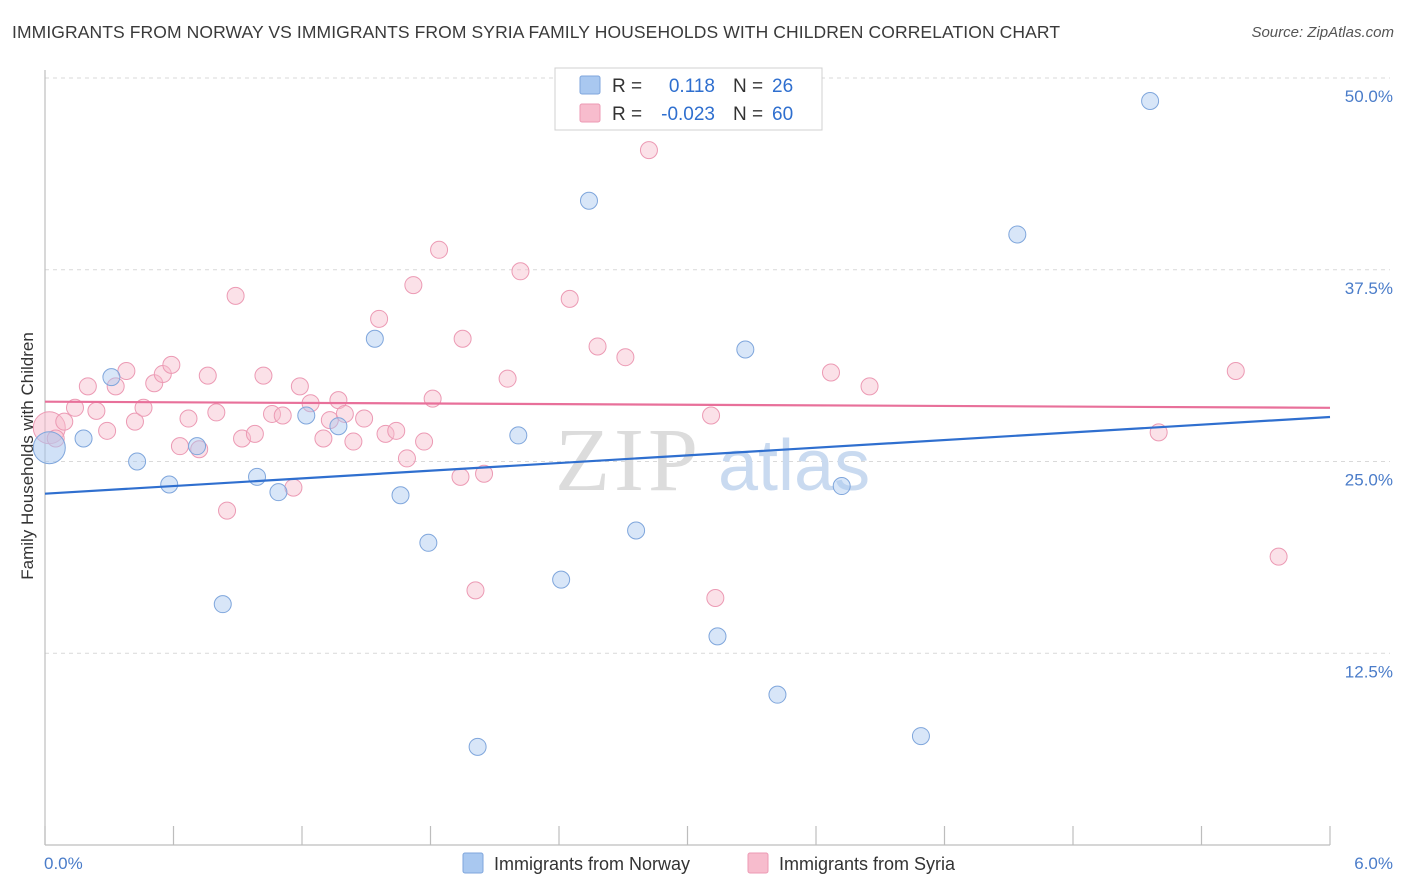  I want to click on y-tick-label: 37.5%, so click(1369, 288).